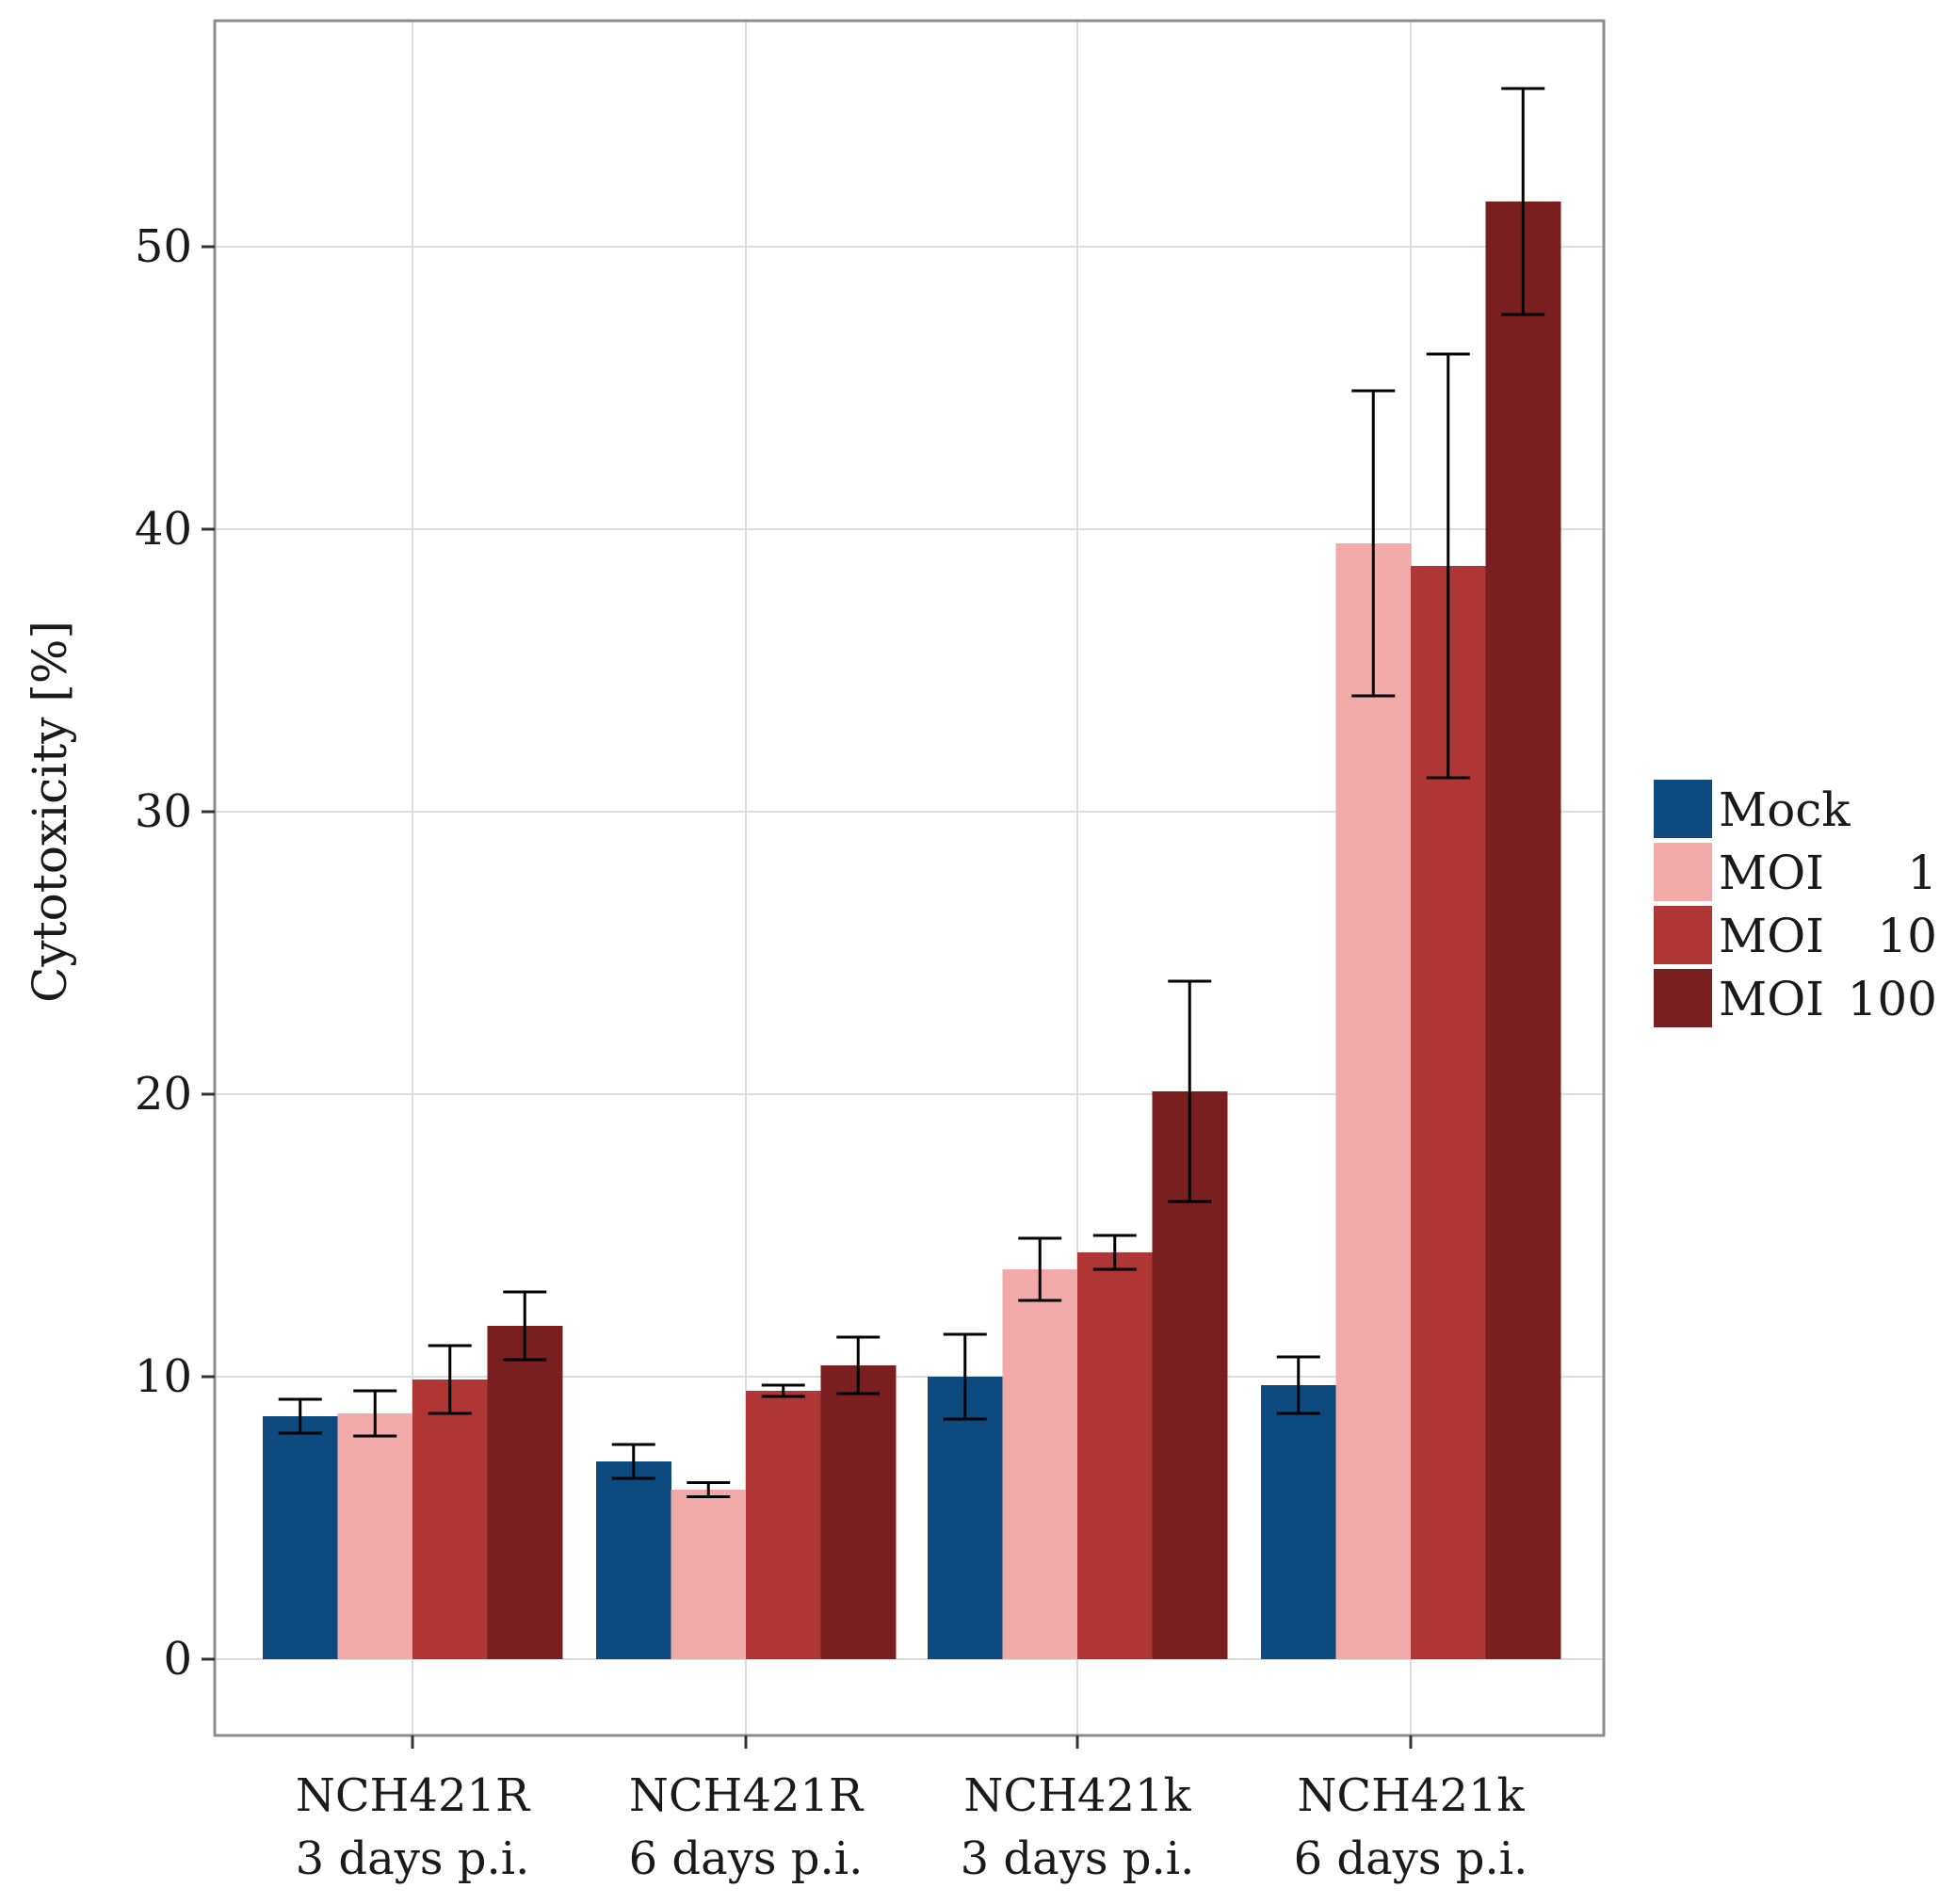 This screenshot has height=1904, width=1956. Describe the element at coordinates (747, 1858) in the screenshot. I see `x-tick-label-line2-2: 6 days p.i.` at that location.